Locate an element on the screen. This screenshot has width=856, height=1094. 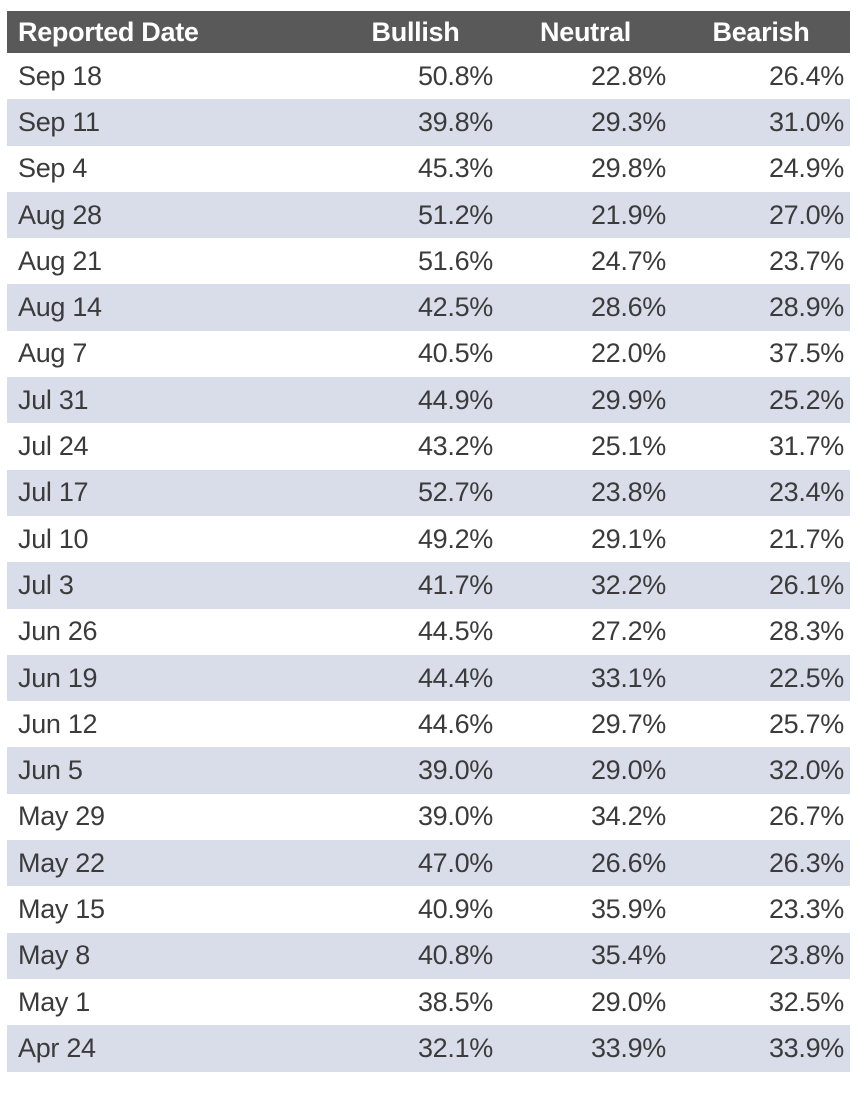
table-row: Aug 14 42.5% 28.6% 28.9% is located at coordinates (428, 307).